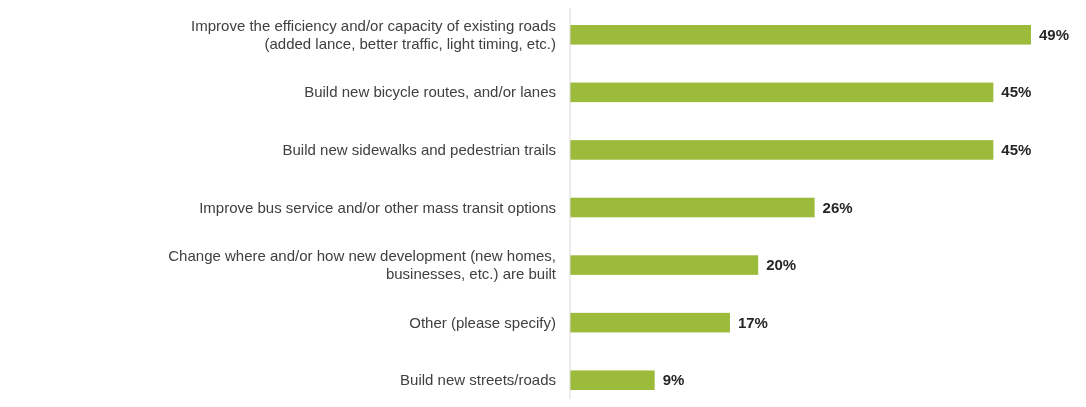 This screenshot has width=1086, height=407. What do you see at coordinates (373, 34) in the screenshot?
I see `y-tick-label: Improve the efficiency and/or capacity of existing roads (added lance, better traffic, light timing, etc.)` at bounding box center [373, 34].